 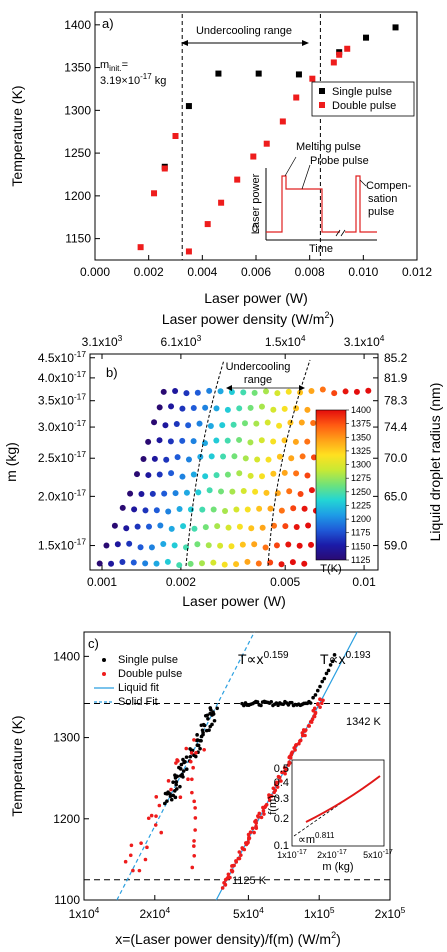 What do you see at coordinates (258, 367) in the screenshot?
I see `panel-b-range-label-1: Undercooling` at bounding box center [258, 367].